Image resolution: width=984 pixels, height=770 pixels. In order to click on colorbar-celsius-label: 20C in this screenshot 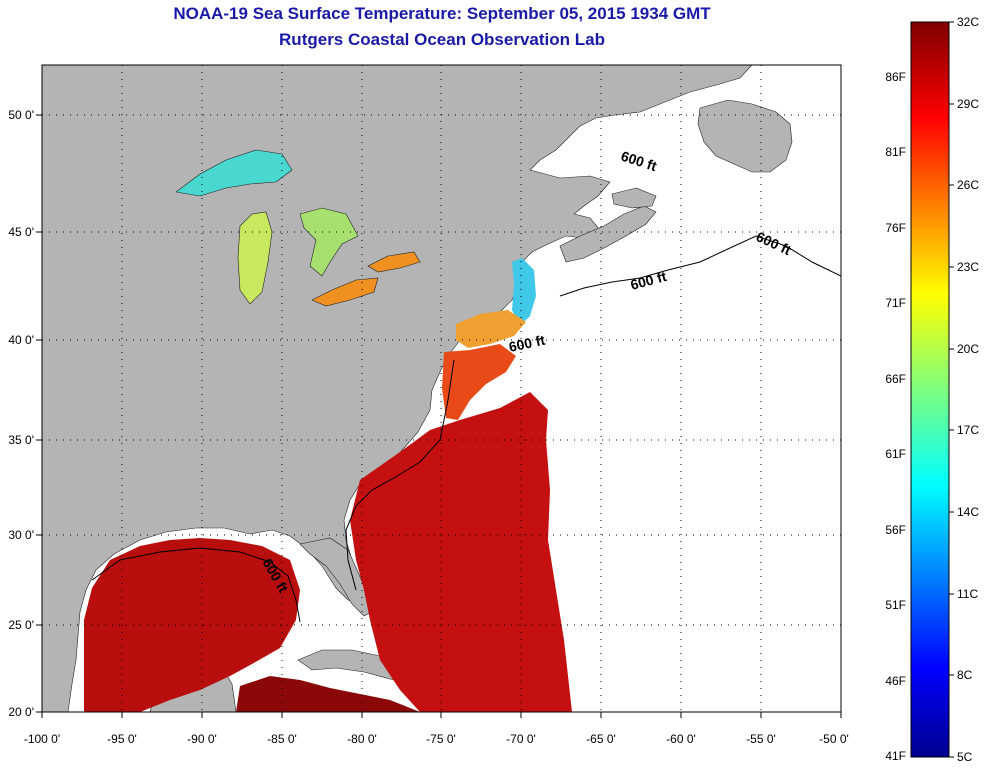, I will do `click(968, 349)`.